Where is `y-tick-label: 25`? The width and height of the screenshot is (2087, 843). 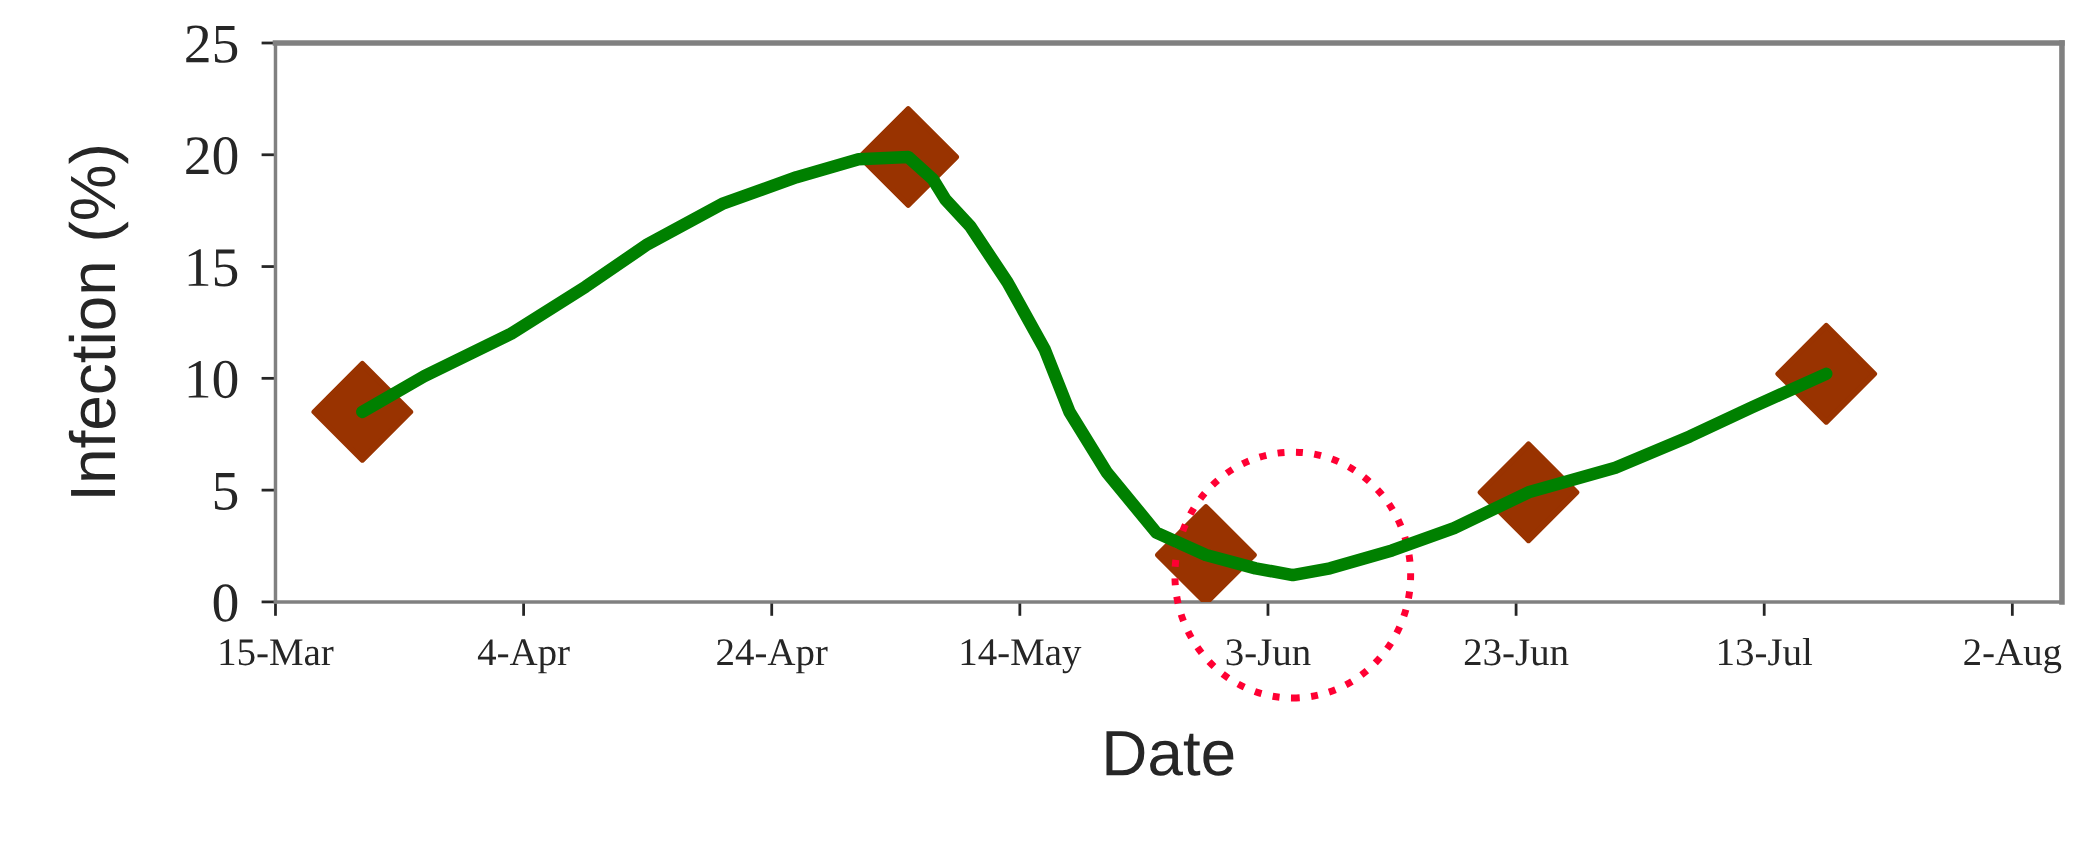 y-tick-label: 25 is located at coordinates (212, 44).